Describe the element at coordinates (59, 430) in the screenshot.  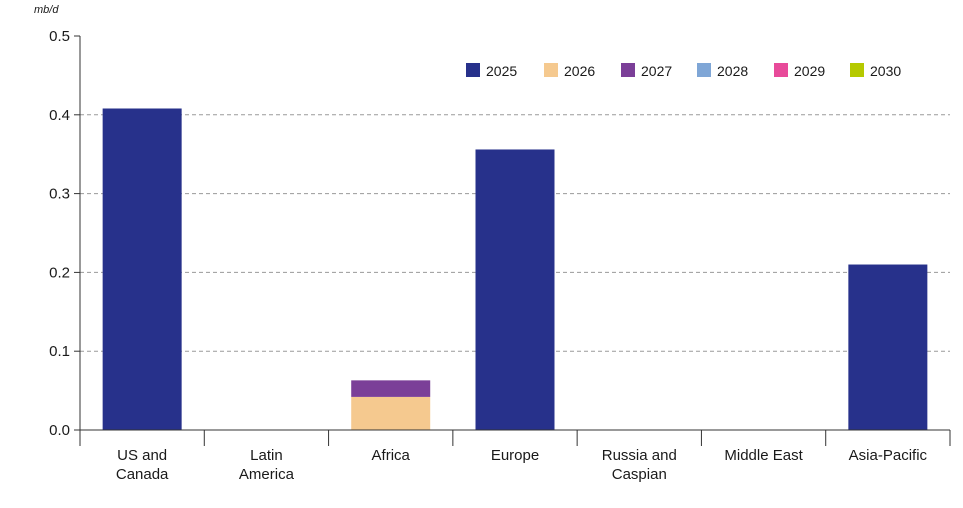
I see `y-tick-label: 0.0` at that location.